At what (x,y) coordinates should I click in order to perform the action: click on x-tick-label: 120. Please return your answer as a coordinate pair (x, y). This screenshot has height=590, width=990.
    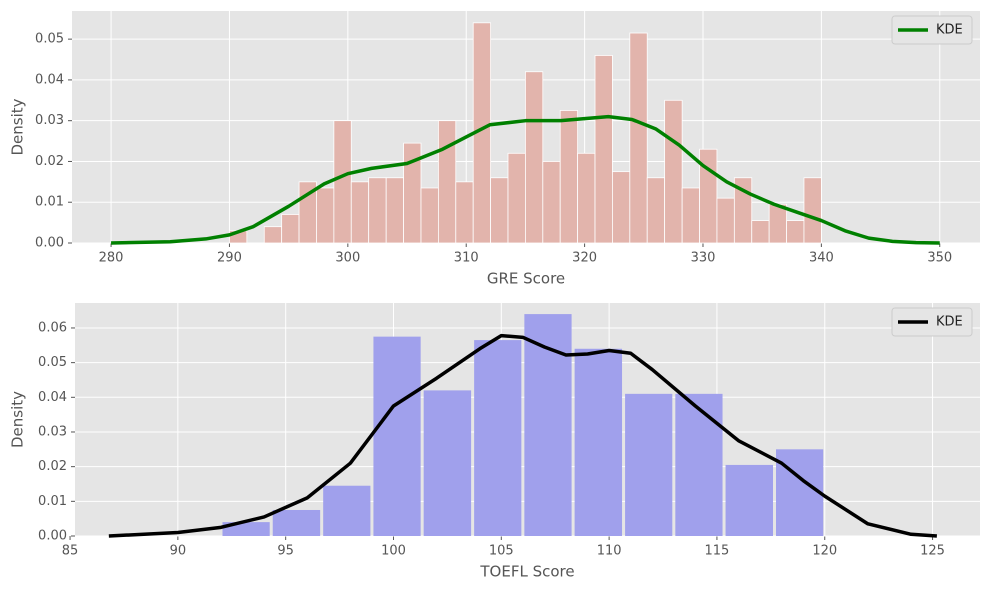
    Looking at the image, I should click on (824, 551).